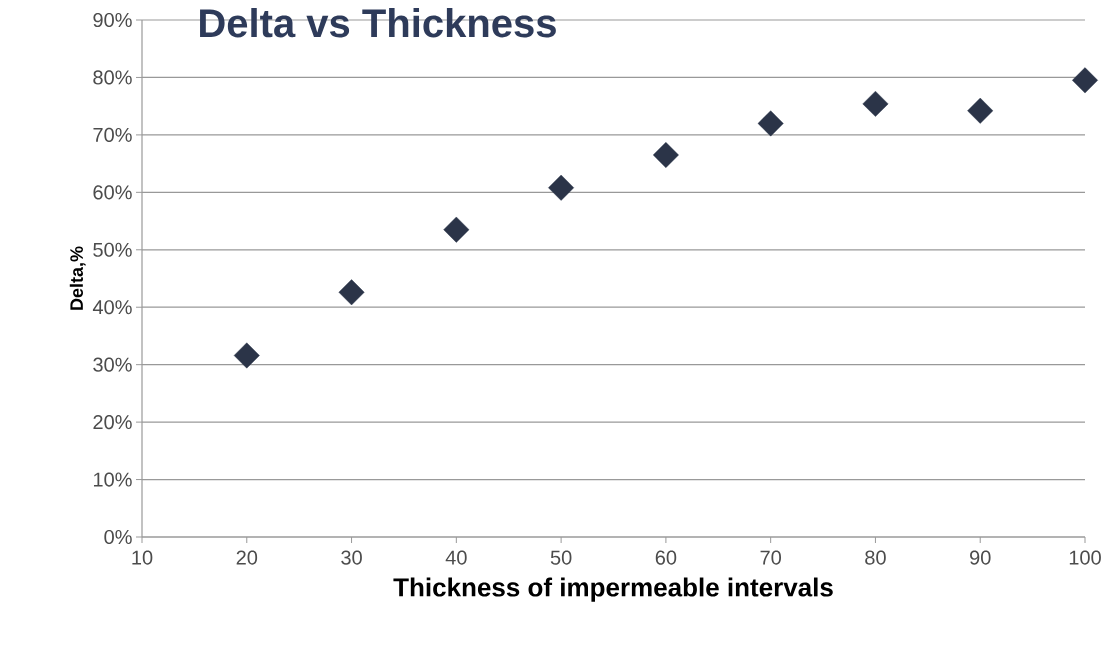  What do you see at coordinates (771, 557) in the screenshot?
I see `x-tick-label: 70` at bounding box center [771, 557].